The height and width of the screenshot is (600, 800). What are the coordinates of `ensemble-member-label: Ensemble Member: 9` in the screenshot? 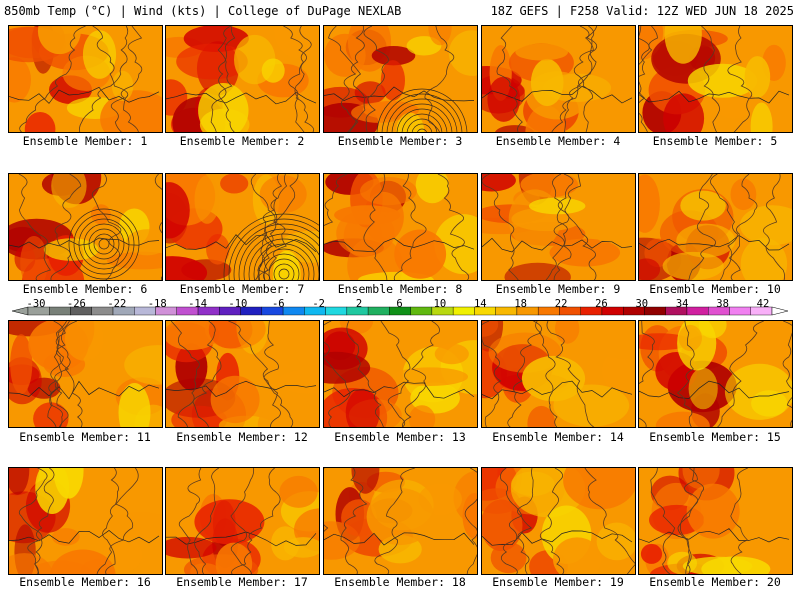 It's located at (558, 289).